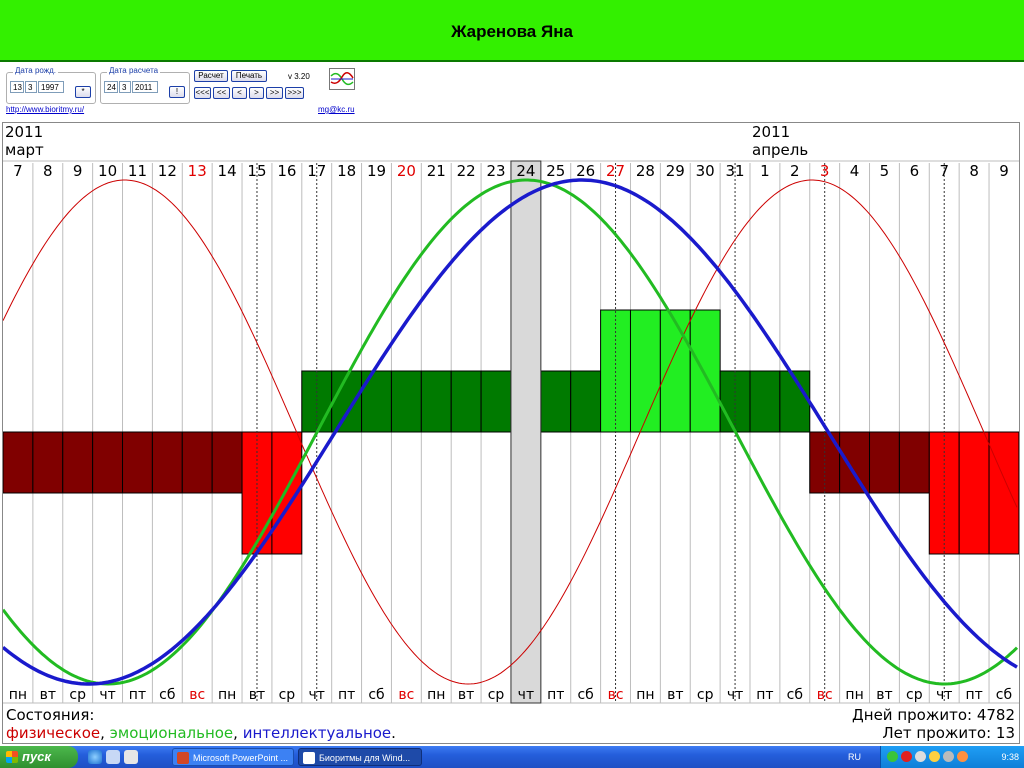 The width and height of the screenshot is (1024, 768). Describe the element at coordinates (920, 756) in the screenshot. I see `security-icon` at that location.